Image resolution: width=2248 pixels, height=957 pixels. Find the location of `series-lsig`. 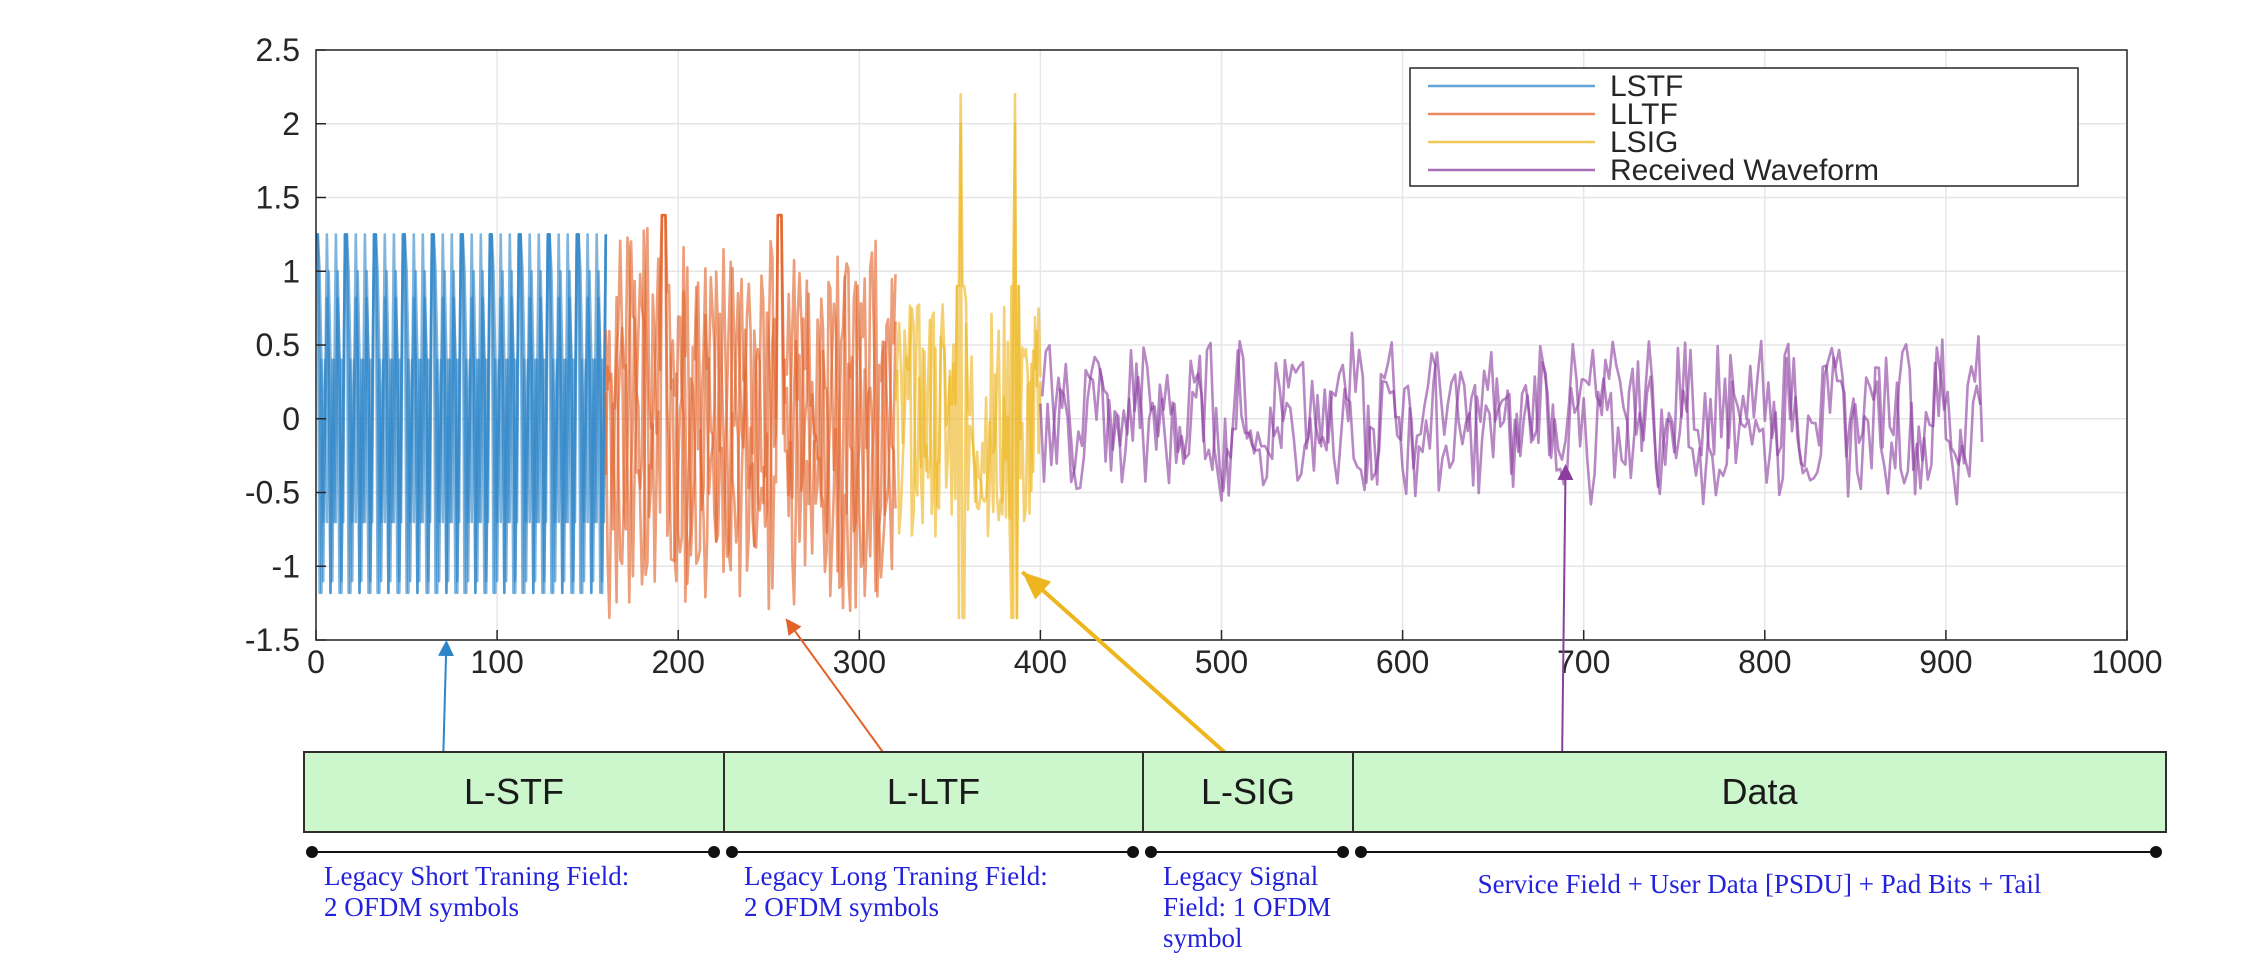

series-lsig is located at coordinates (968, 371).